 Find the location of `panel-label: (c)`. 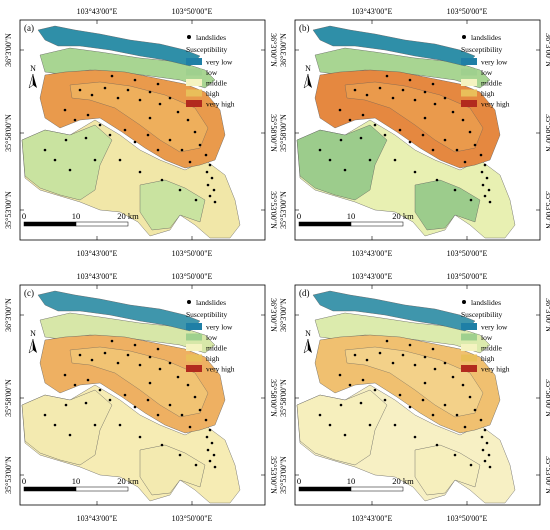

panel-label: (c) is located at coordinates (29, 293).